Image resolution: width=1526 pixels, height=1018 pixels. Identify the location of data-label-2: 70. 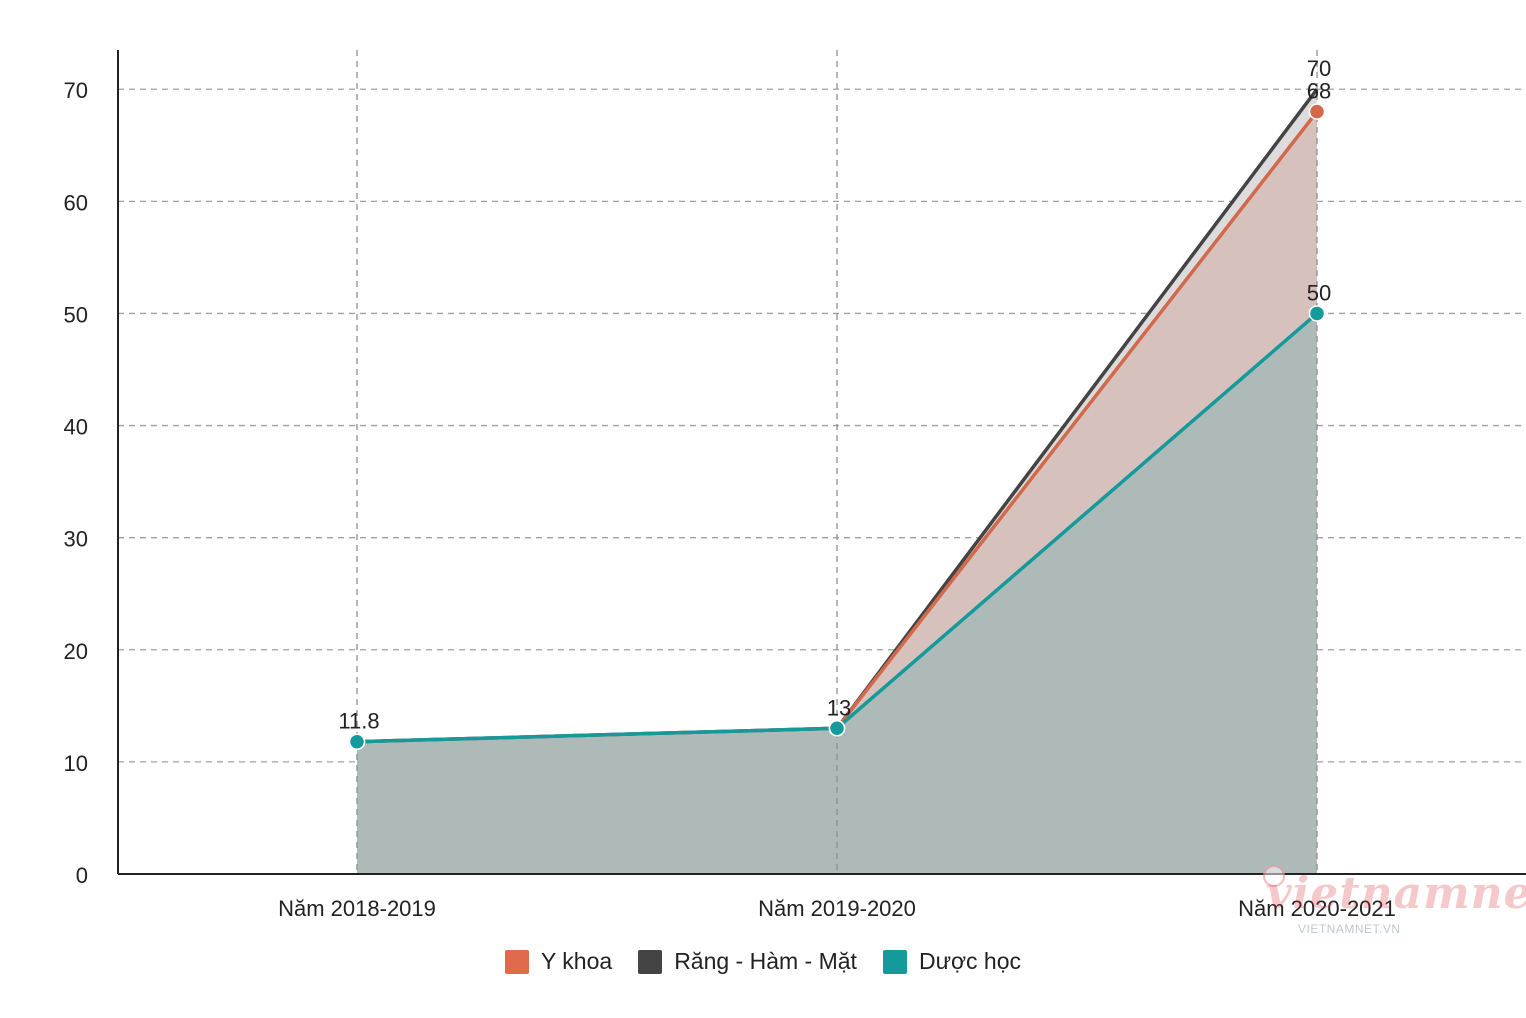
(1319, 68).